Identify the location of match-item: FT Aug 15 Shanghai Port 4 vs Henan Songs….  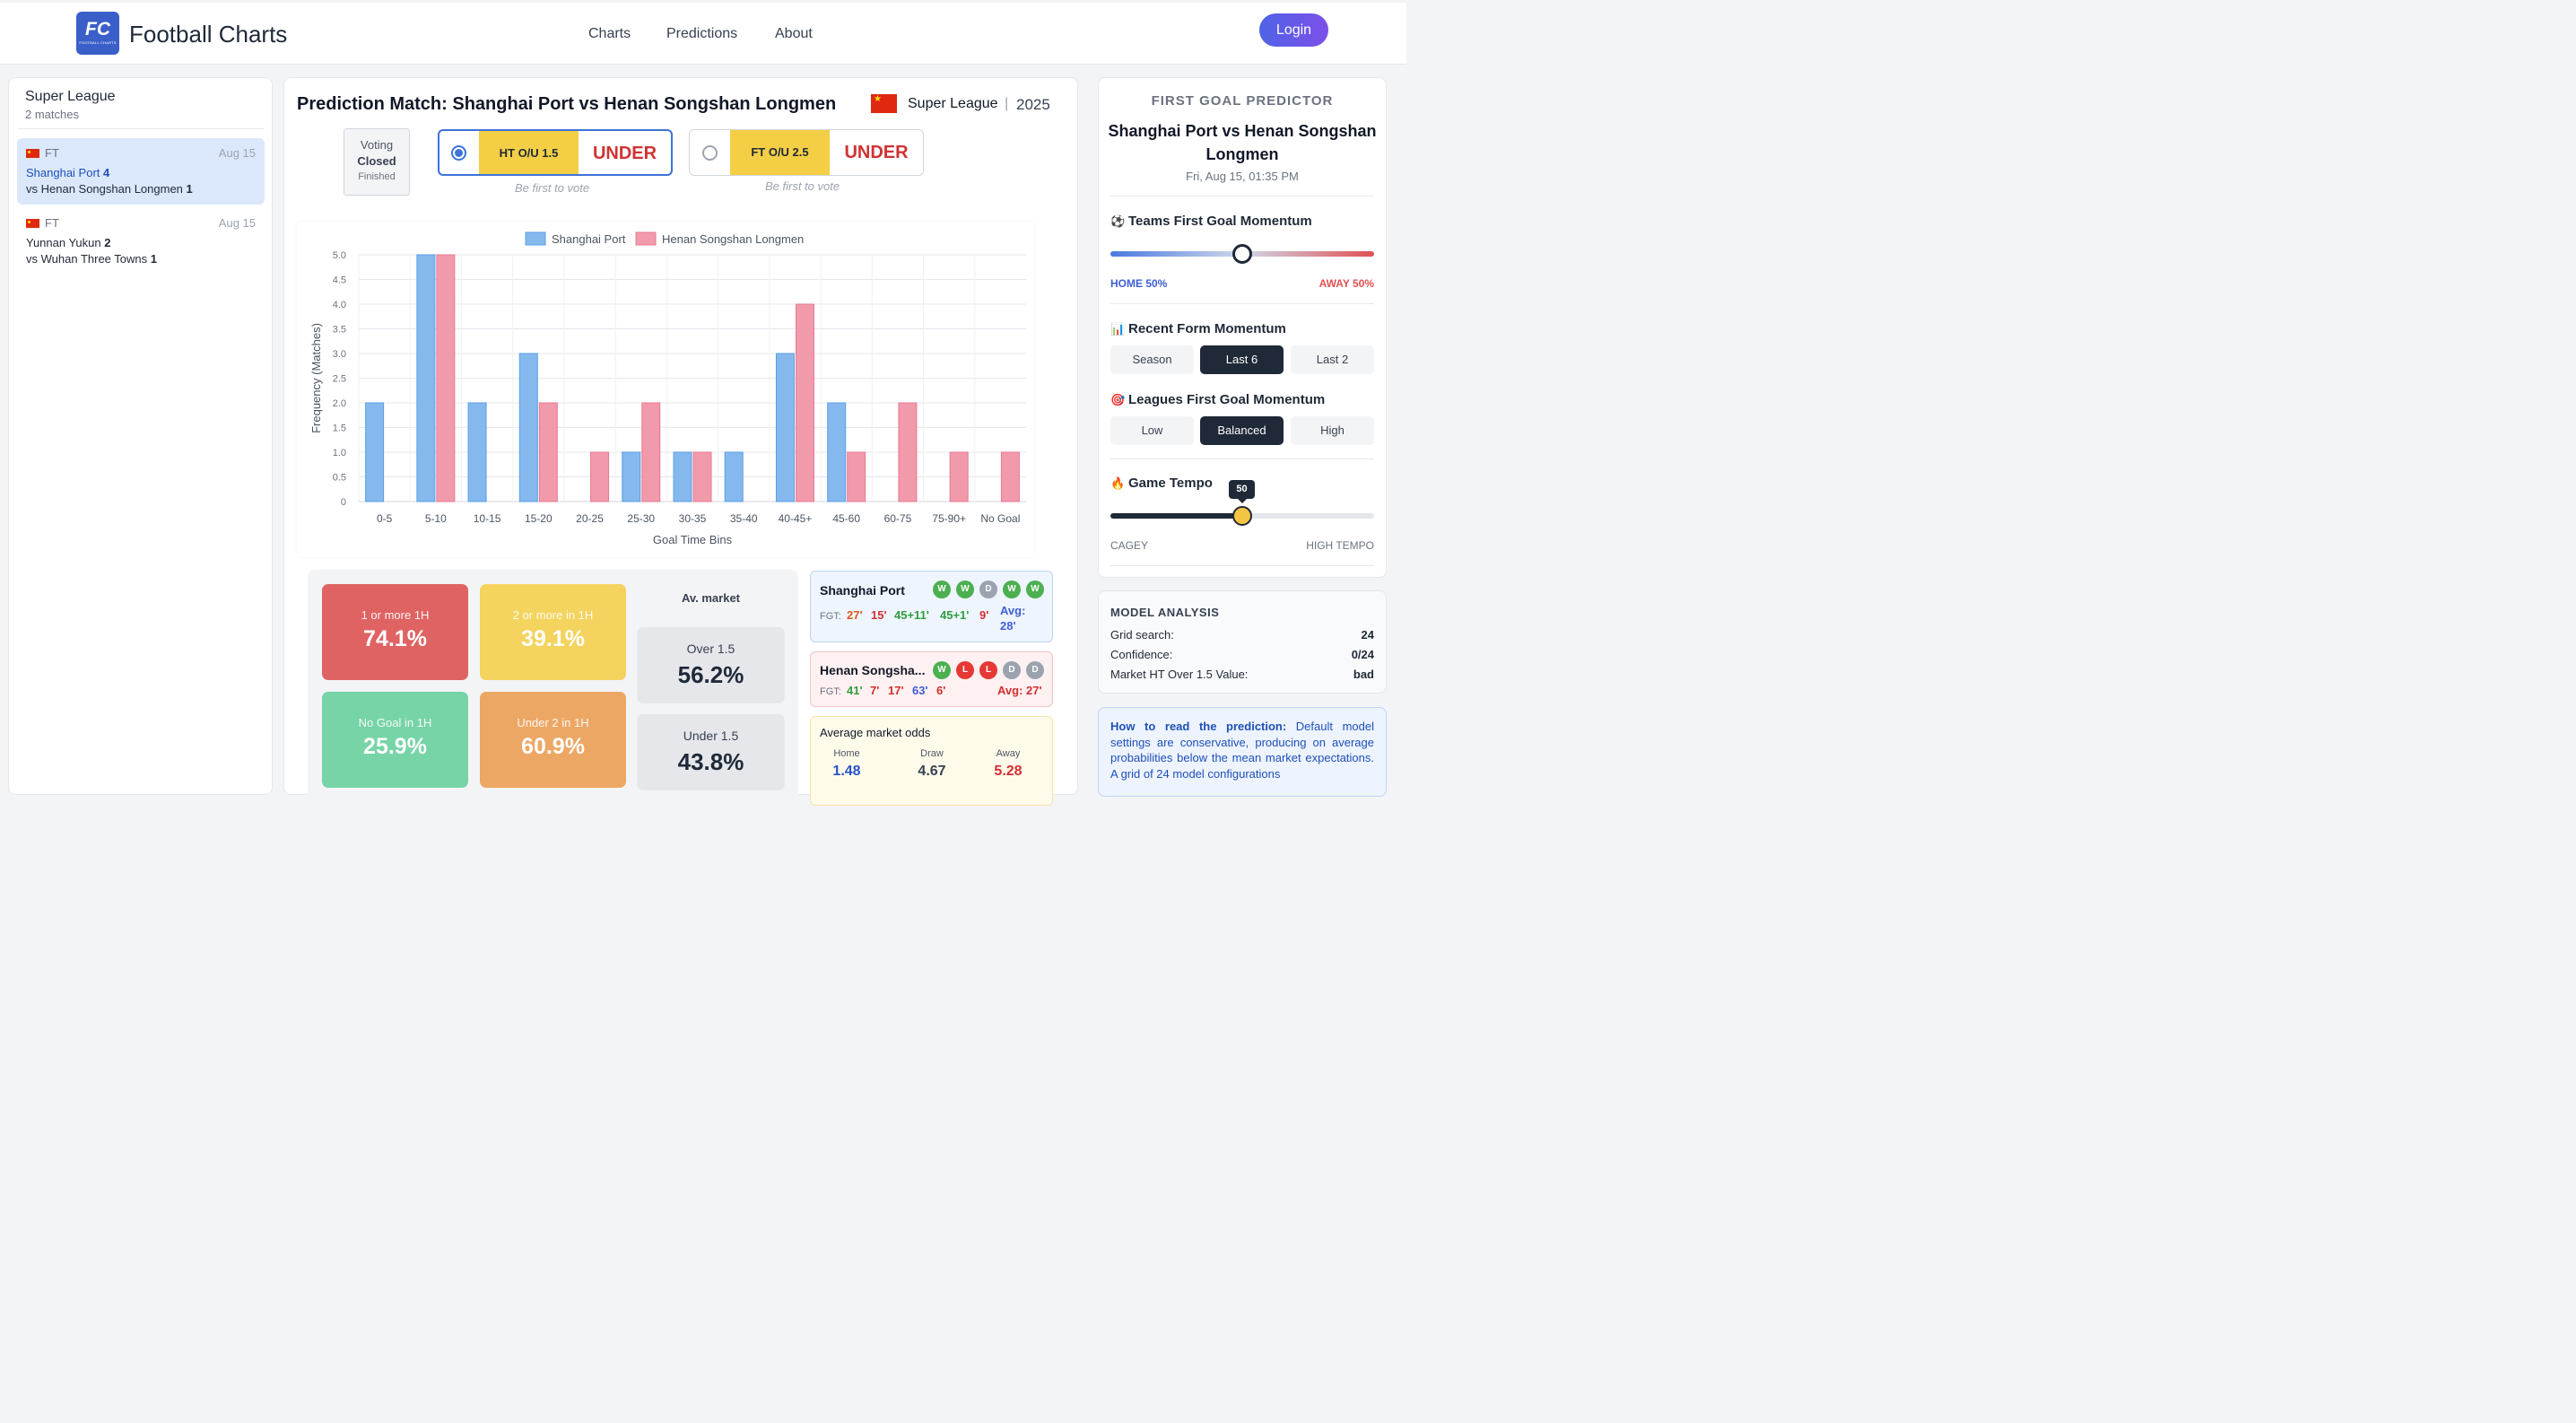
(141, 171).